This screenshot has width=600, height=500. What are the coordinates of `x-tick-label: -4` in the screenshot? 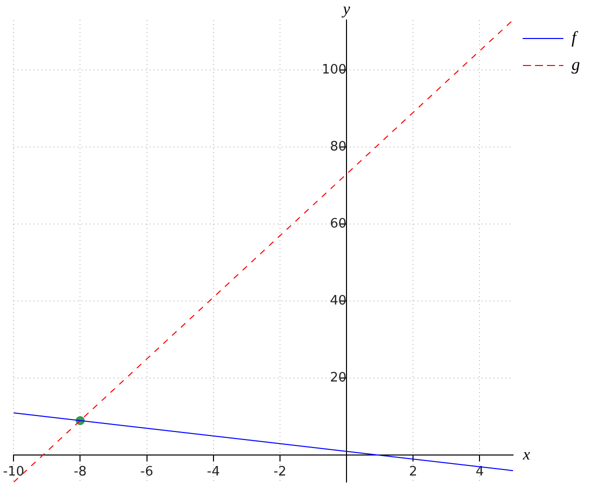 It's located at (213, 472).